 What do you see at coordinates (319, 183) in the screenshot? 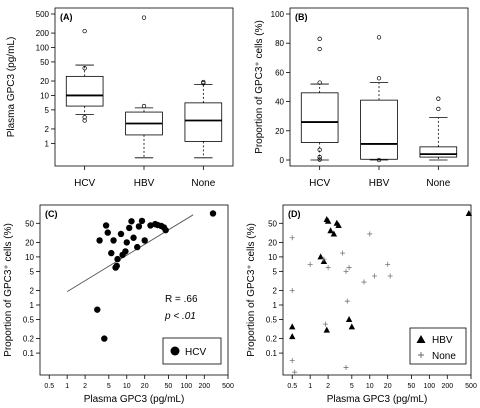
I see `x-tick-label: HCV` at bounding box center [319, 183].